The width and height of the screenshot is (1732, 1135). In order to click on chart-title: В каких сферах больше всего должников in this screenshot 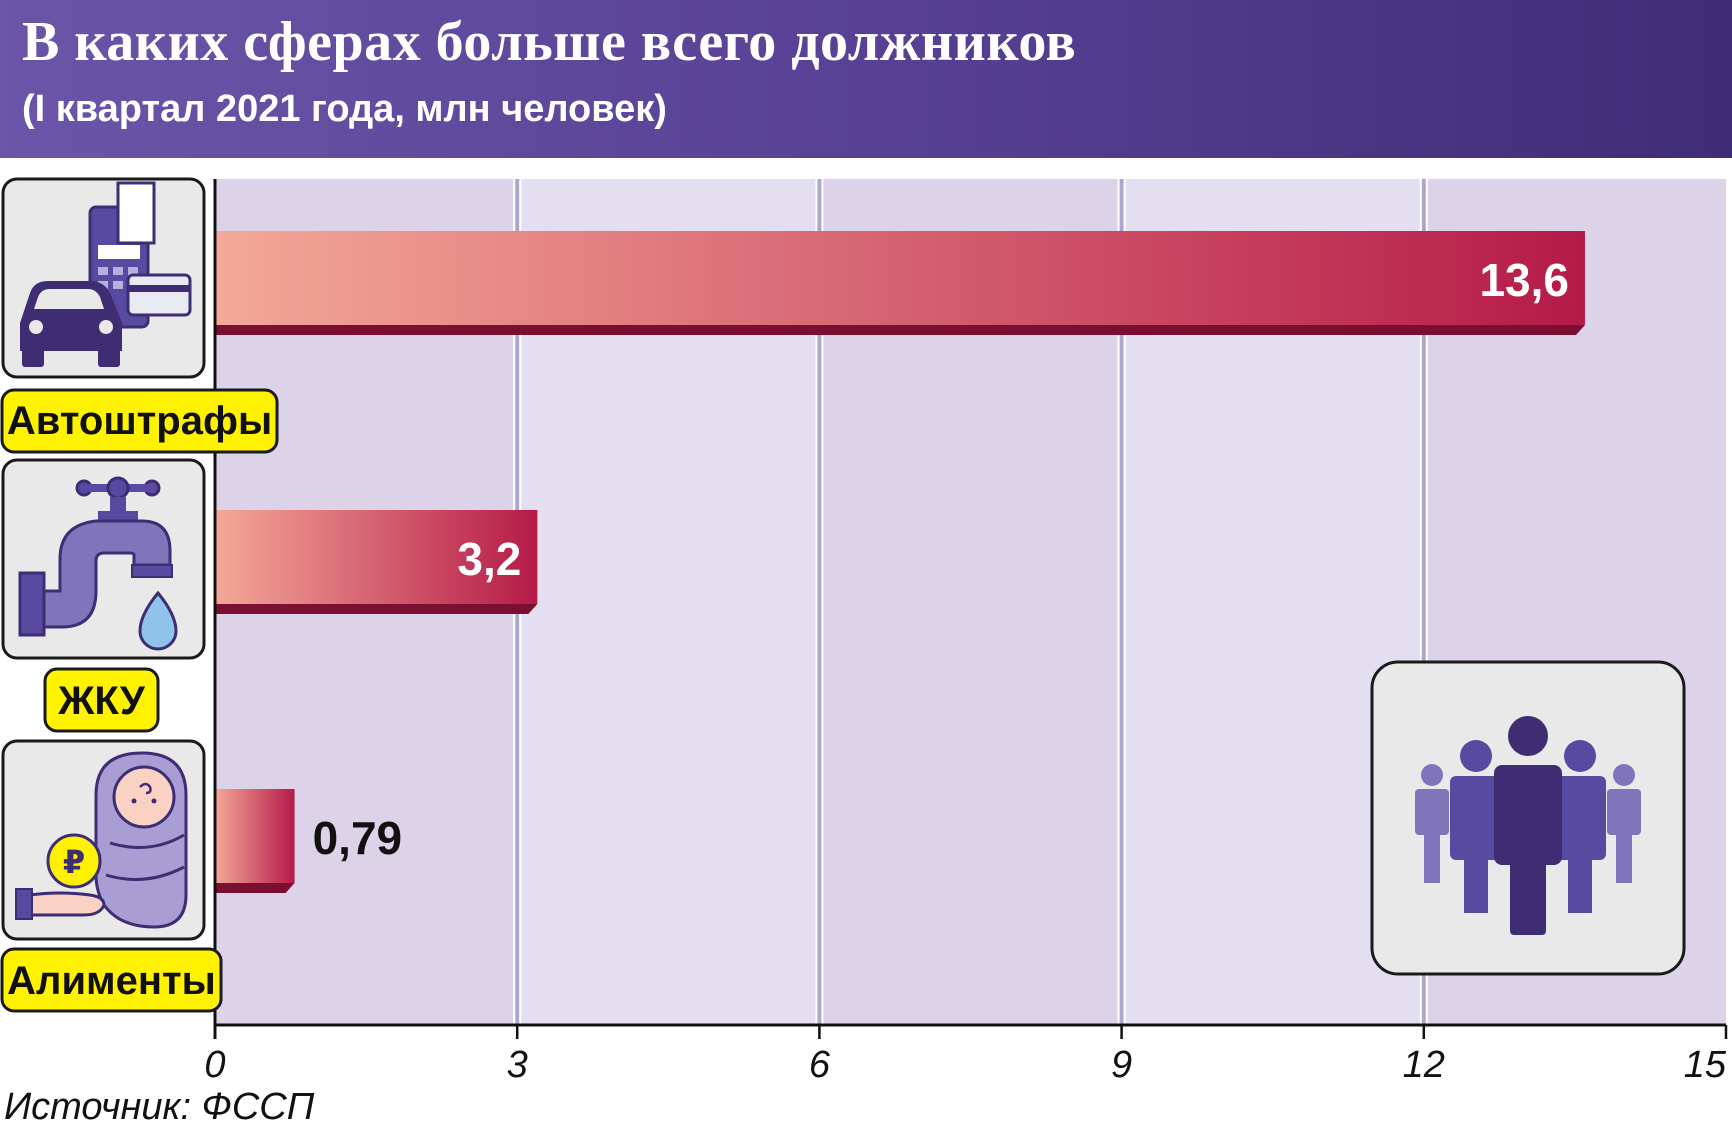, I will do `click(549, 42)`.